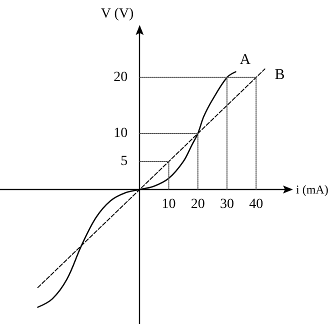 This screenshot has width=331, height=324. What do you see at coordinates (256, 204) in the screenshot?
I see `x-tick-label: 40` at bounding box center [256, 204].